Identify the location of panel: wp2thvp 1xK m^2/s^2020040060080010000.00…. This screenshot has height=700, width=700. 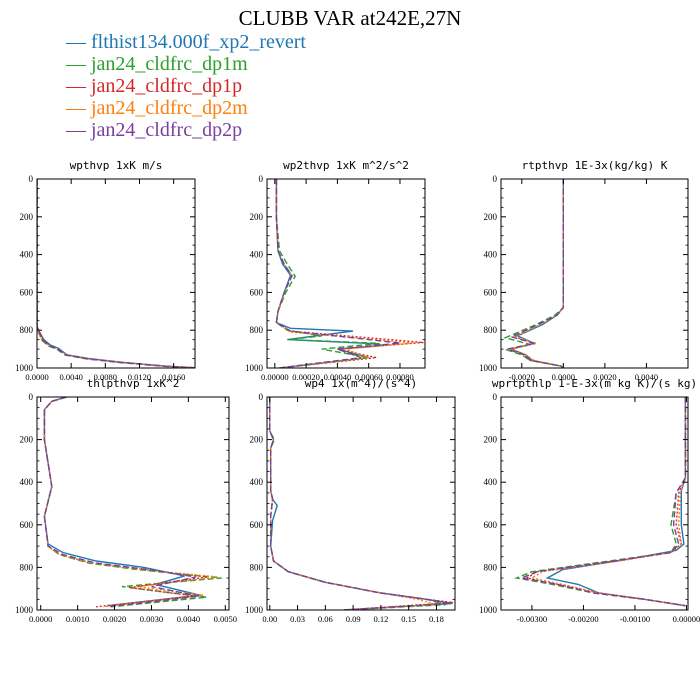
(335, 270).